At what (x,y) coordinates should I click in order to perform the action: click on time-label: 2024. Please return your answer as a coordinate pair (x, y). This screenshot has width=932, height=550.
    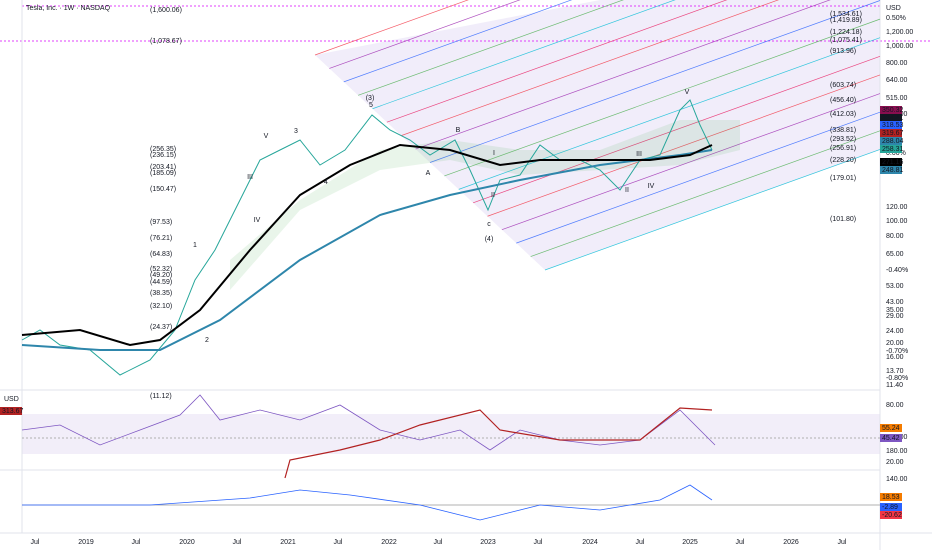
    Looking at the image, I should click on (590, 542).